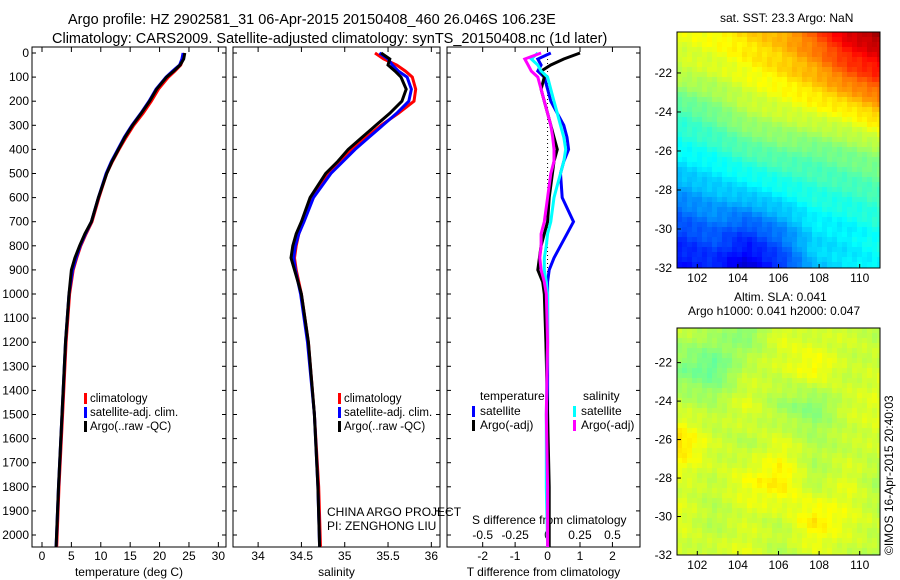 This screenshot has height=580, width=900. Describe the element at coordinates (85, 398) in the screenshot. I see `legend-swatch` at that location.